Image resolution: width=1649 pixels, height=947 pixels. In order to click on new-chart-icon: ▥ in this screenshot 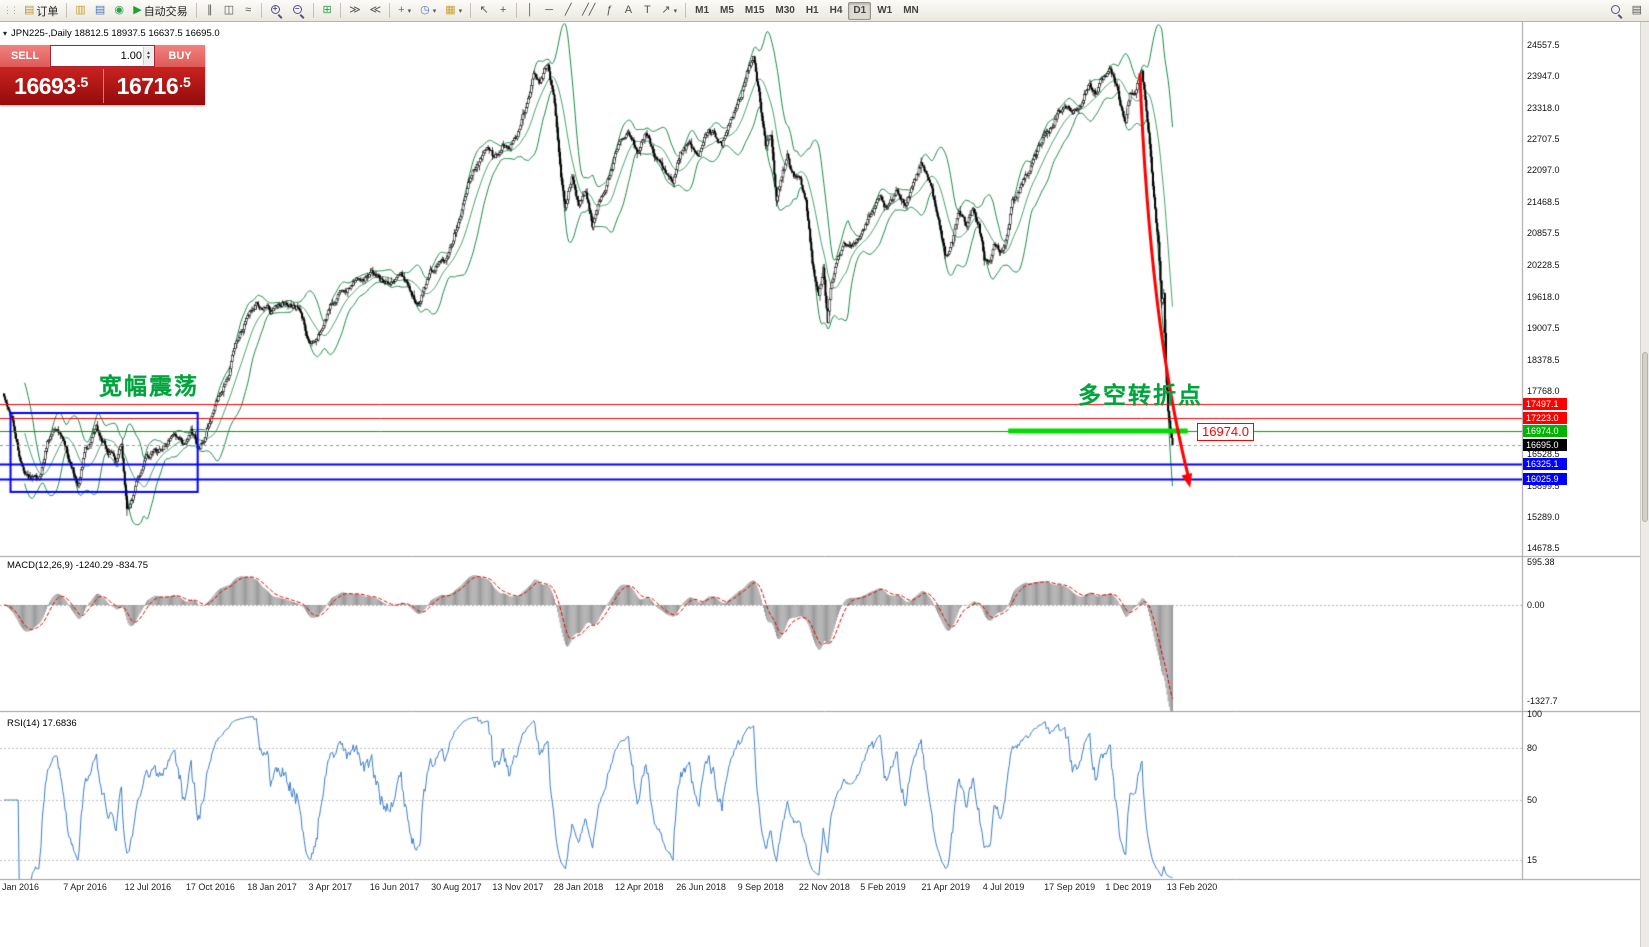, I will do `click(80, 11)`.